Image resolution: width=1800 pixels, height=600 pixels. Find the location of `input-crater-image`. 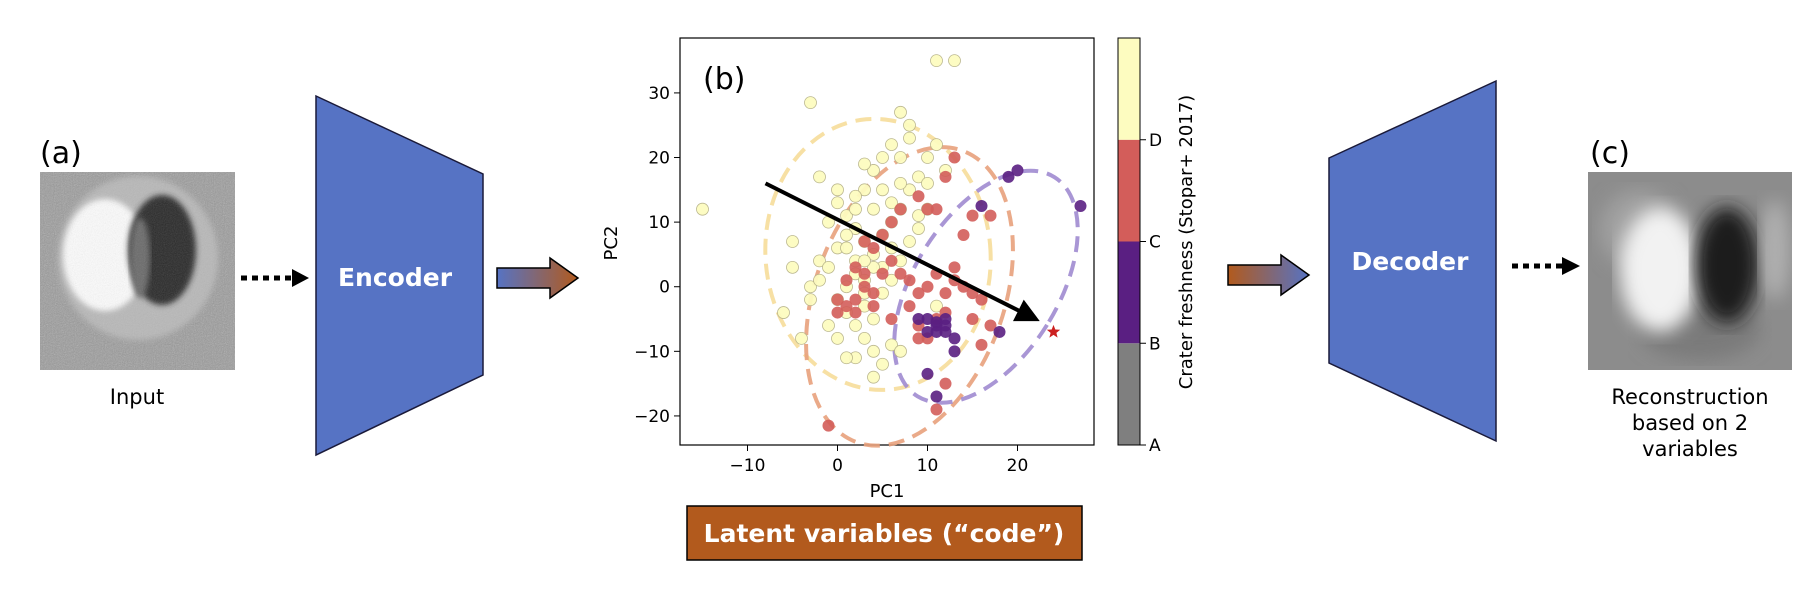

input-crater-image is located at coordinates (137, 271).